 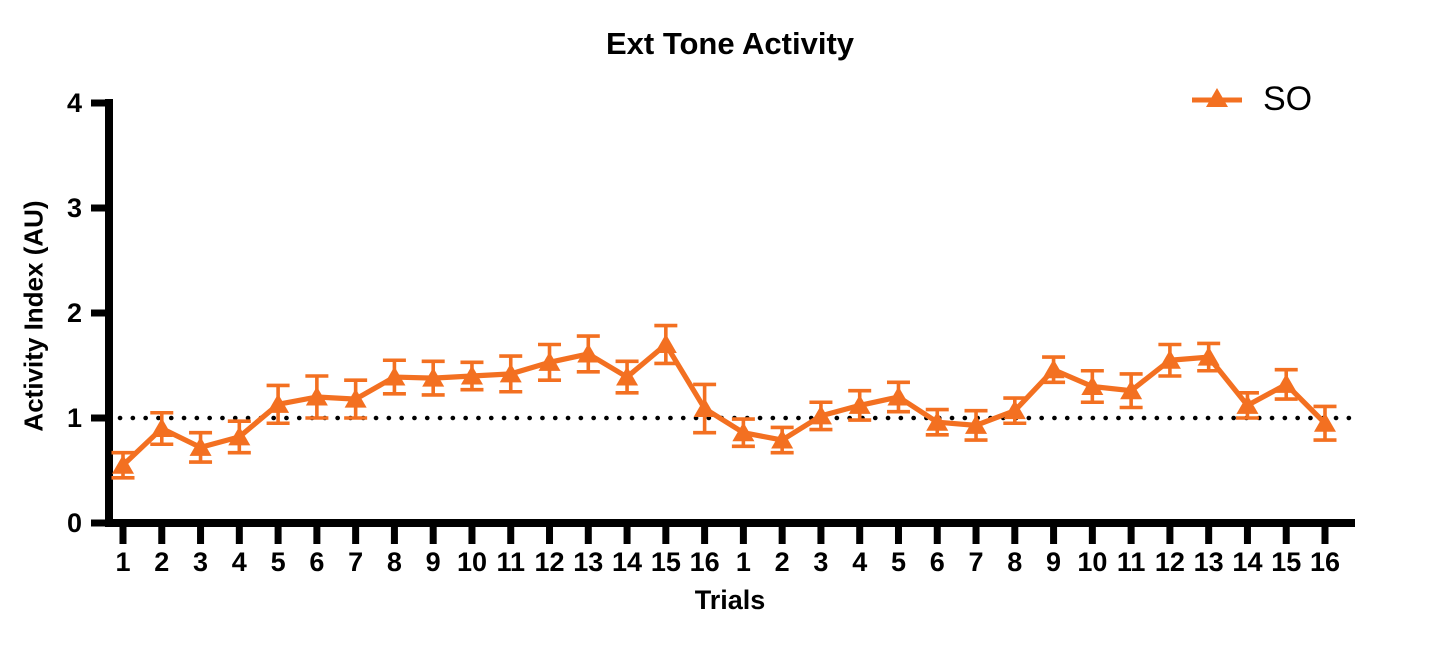 I want to click on x-axis-tick-label: 4, so click(x=239, y=562).